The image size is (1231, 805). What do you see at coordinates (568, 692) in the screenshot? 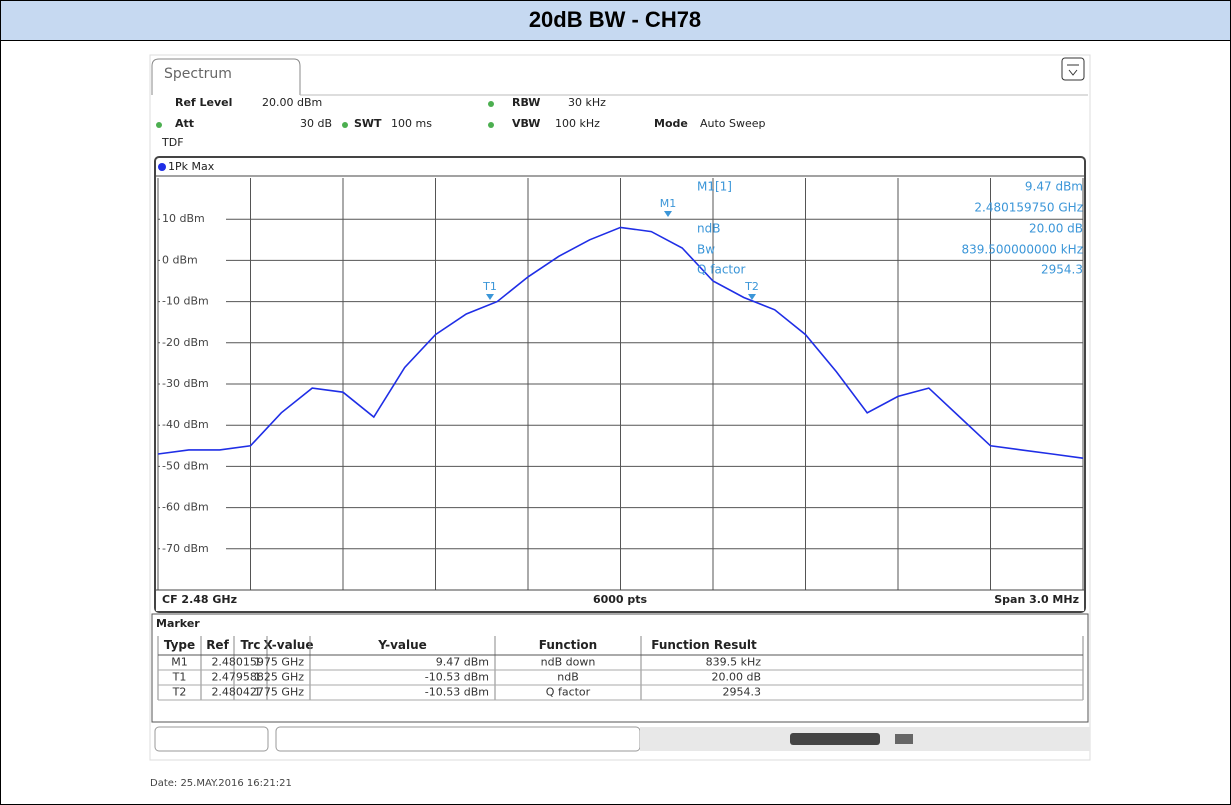
I see `table-cell: Q factor` at bounding box center [568, 692].